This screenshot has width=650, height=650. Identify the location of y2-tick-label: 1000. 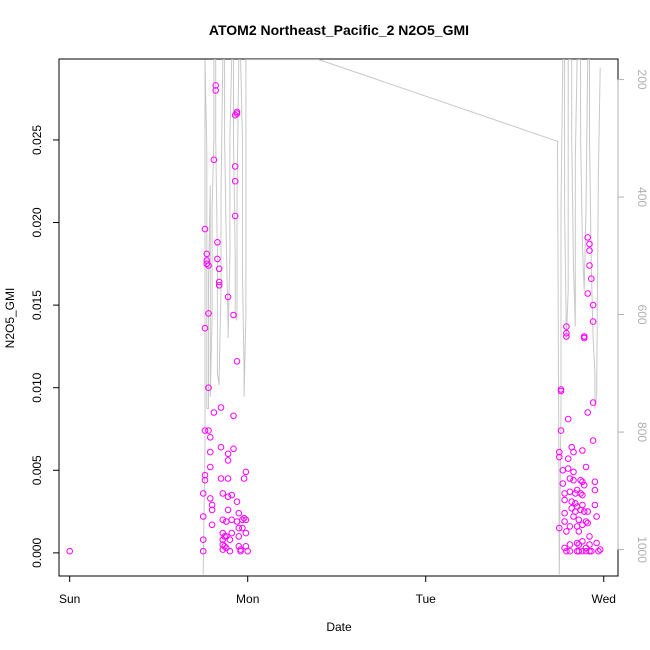
(642, 549).